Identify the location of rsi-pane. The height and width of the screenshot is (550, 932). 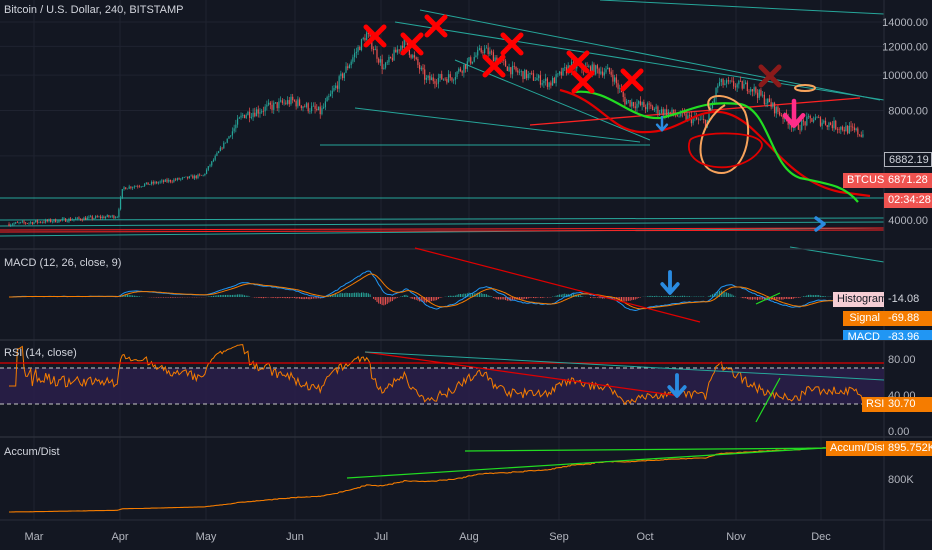
(442, 383).